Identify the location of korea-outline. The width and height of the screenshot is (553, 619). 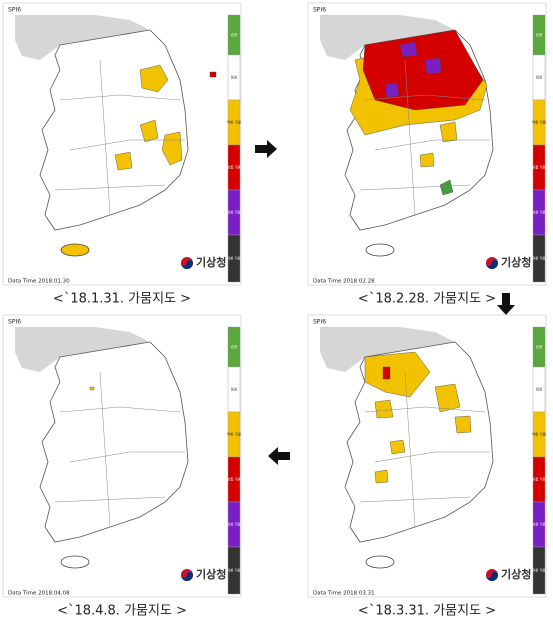
(114, 442).